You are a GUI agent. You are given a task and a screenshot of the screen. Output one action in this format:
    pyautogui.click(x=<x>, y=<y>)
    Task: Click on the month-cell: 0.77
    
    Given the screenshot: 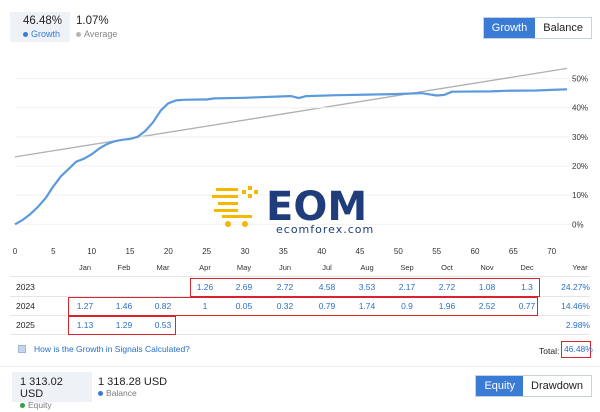 What is the action you would take?
    pyautogui.click(x=527, y=306)
    